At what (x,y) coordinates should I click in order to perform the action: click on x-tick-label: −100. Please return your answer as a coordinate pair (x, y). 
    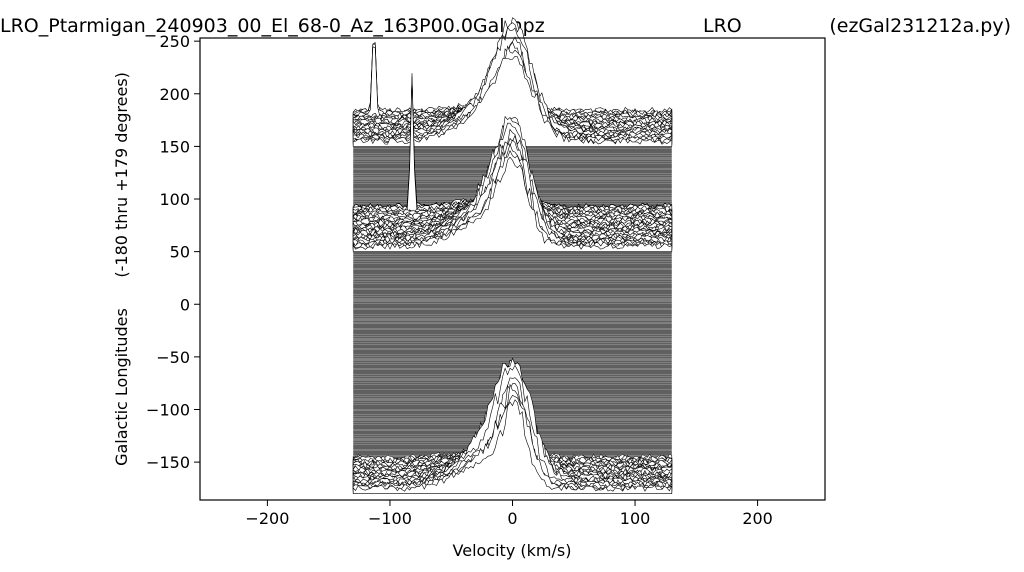
    Looking at the image, I should click on (390, 518).